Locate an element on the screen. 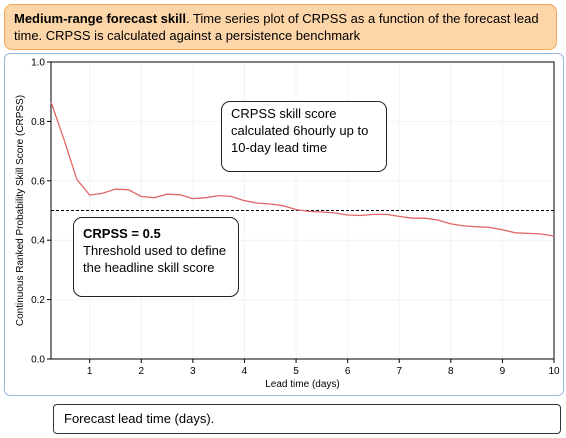  y-tick-label: 0.6 is located at coordinates (38, 181).